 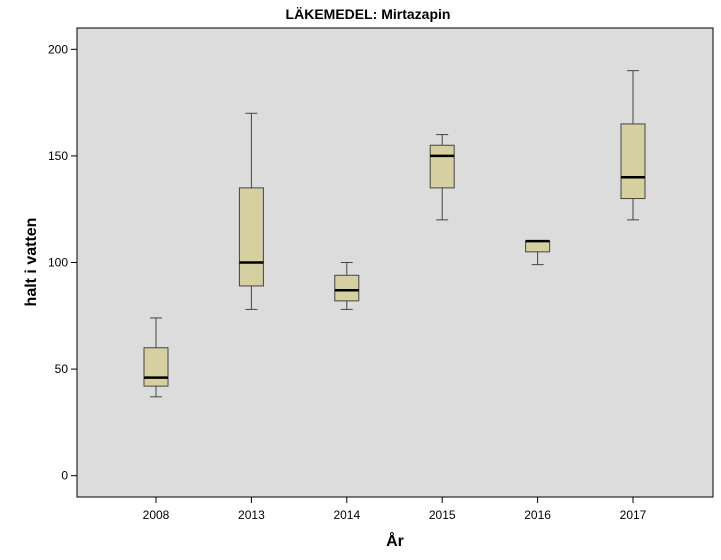 What do you see at coordinates (58, 156) in the screenshot?
I see `y-tick-label: 150` at bounding box center [58, 156].